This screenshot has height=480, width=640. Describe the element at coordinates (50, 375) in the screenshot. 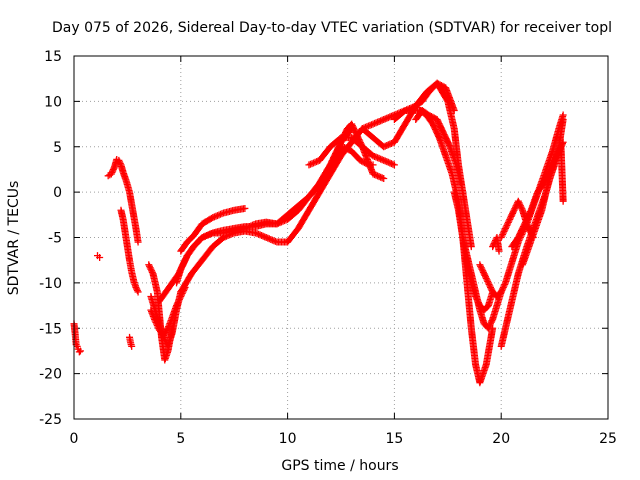

I see `y-tick-label: -20` at that location.